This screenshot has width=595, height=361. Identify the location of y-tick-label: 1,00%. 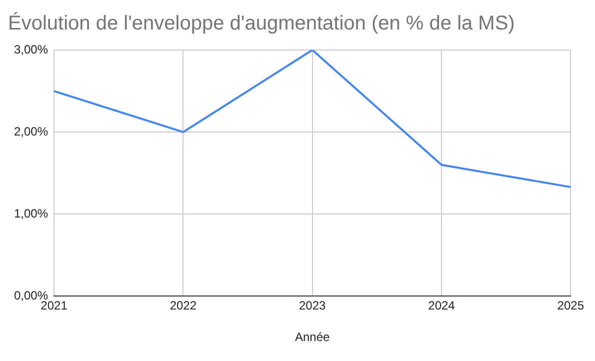
(31, 213).